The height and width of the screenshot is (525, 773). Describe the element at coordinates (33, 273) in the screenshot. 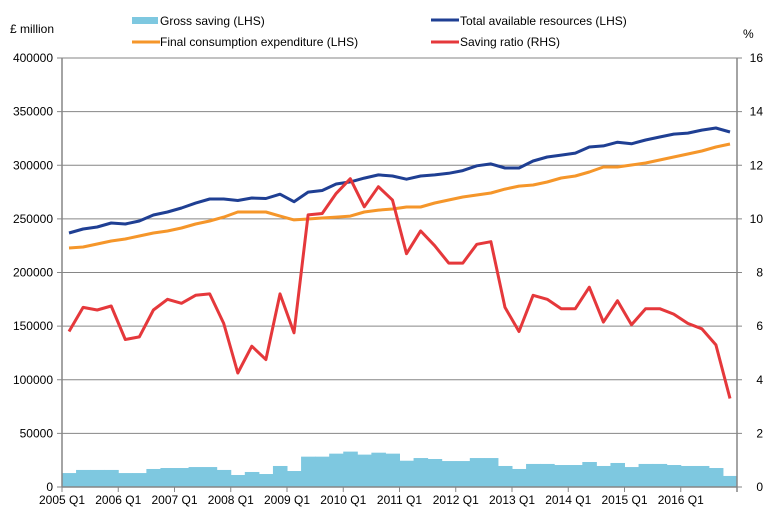

I see `y-left-tick-label: 200000` at that location.